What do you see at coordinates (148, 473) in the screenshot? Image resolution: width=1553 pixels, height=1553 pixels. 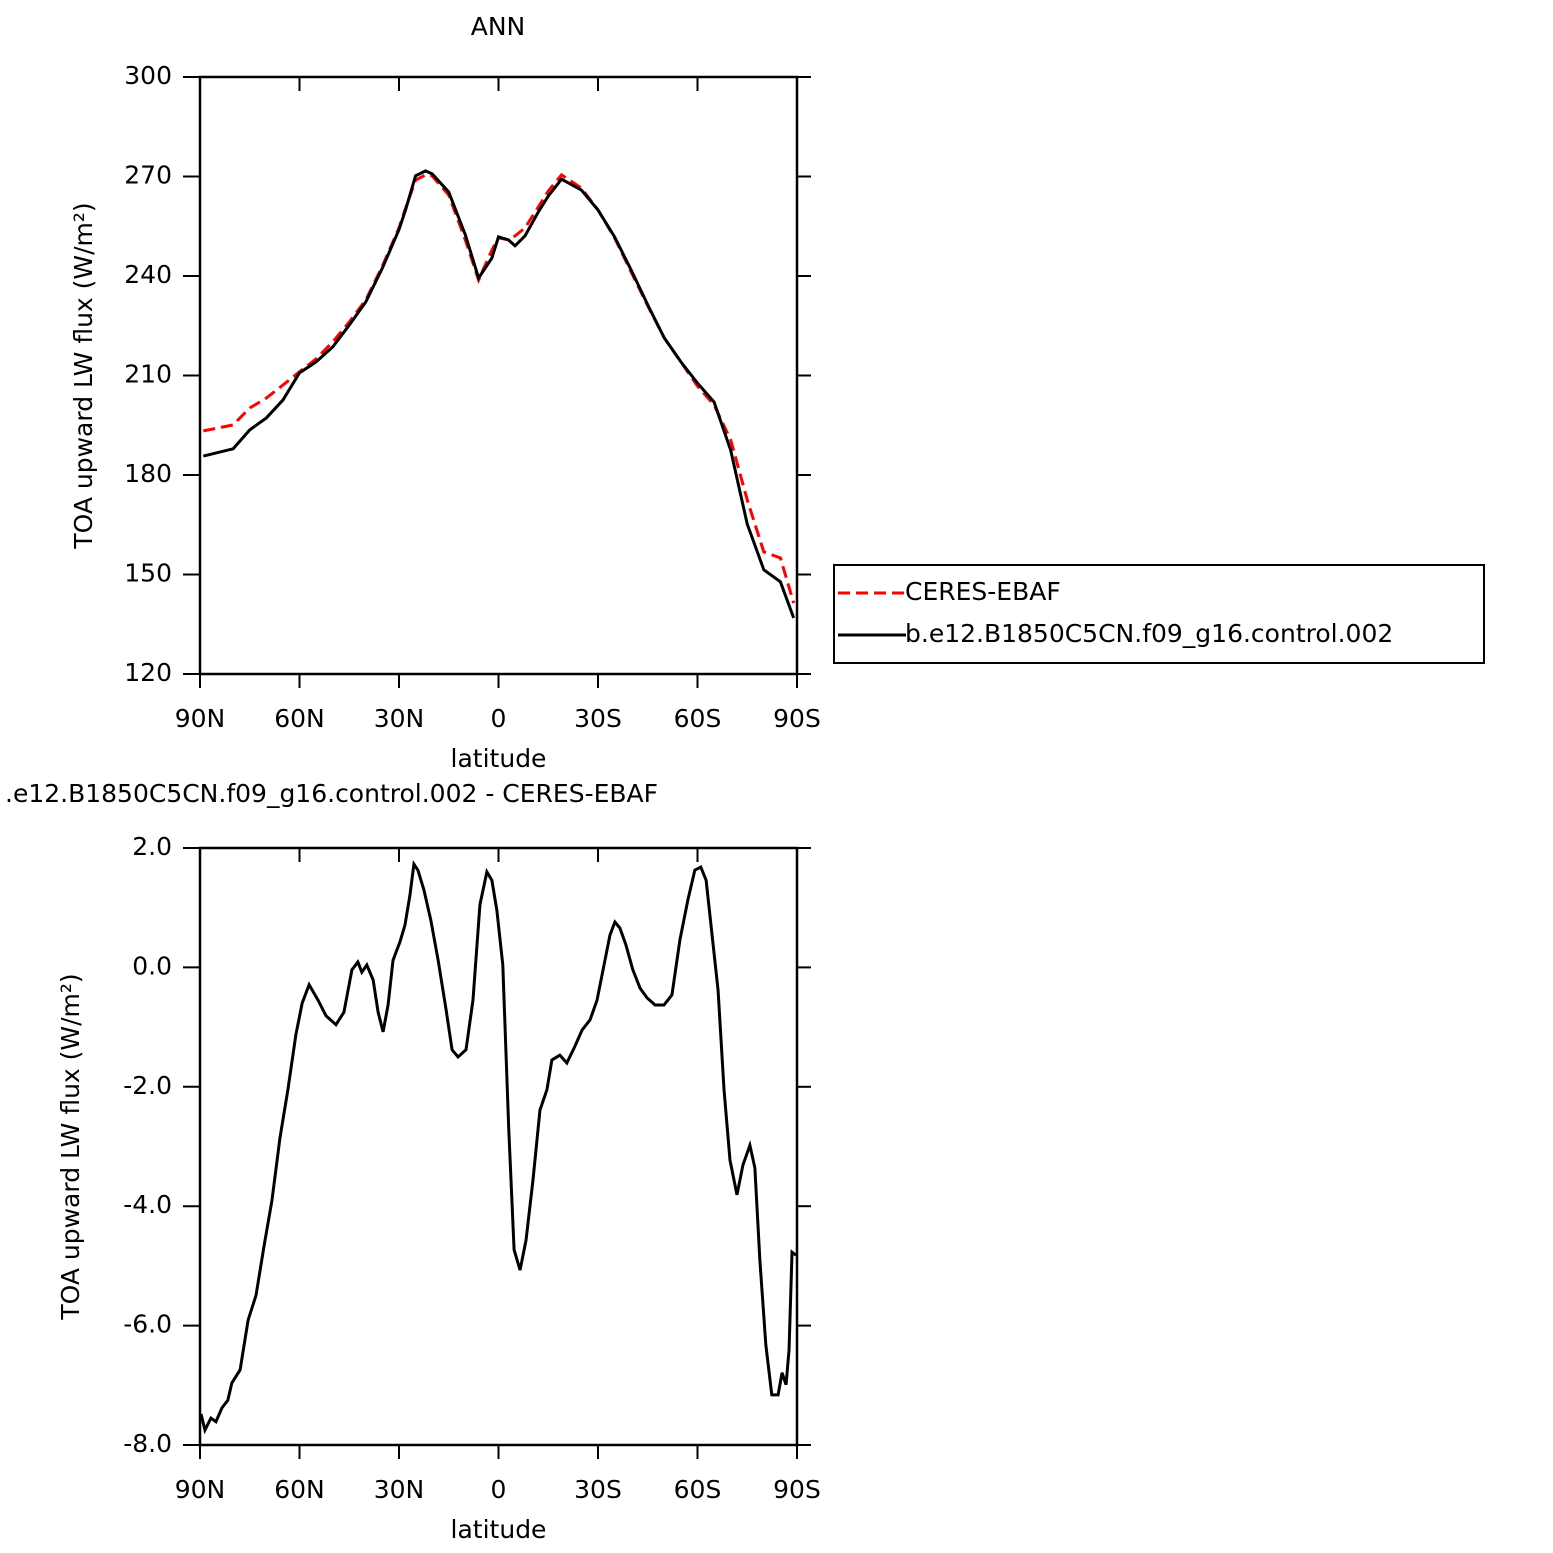 I see `y-tick-label: 180` at bounding box center [148, 473].